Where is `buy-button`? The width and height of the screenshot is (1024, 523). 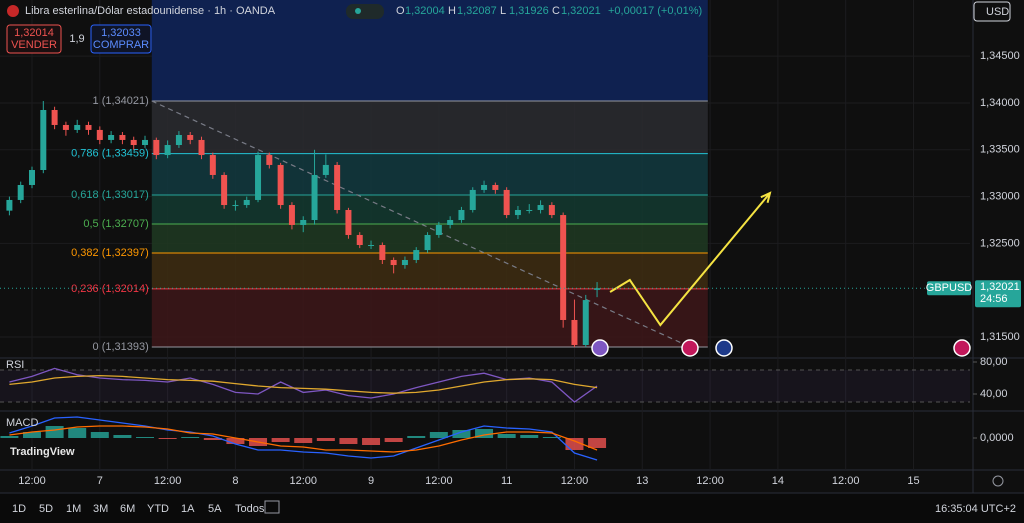 buy-button is located at coordinates (121, 39).